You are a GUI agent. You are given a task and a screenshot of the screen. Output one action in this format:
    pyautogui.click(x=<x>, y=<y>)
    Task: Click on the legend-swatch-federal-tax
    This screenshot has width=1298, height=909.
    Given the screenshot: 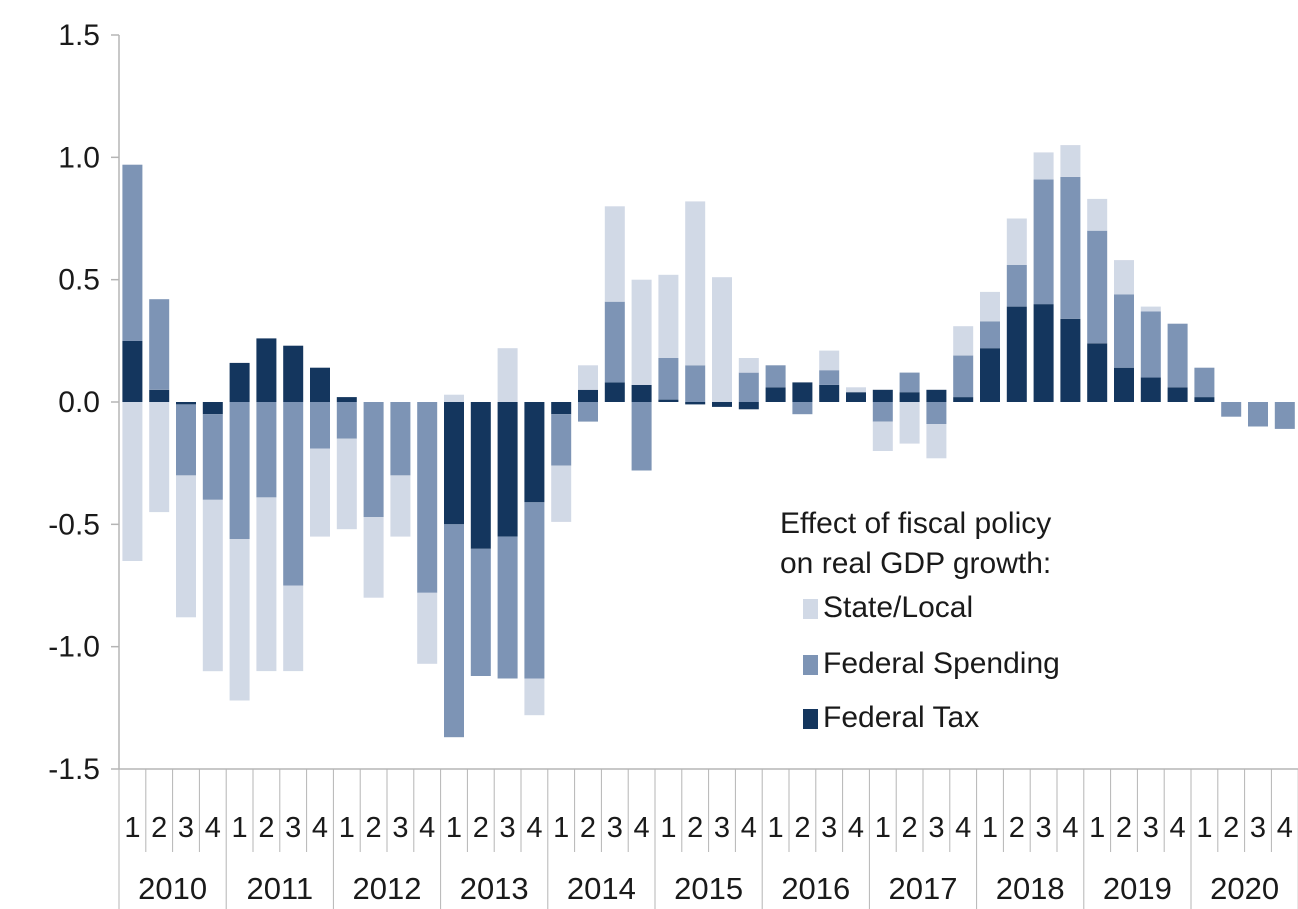 What is the action you would take?
    pyautogui.click(x=810, y=719)
    